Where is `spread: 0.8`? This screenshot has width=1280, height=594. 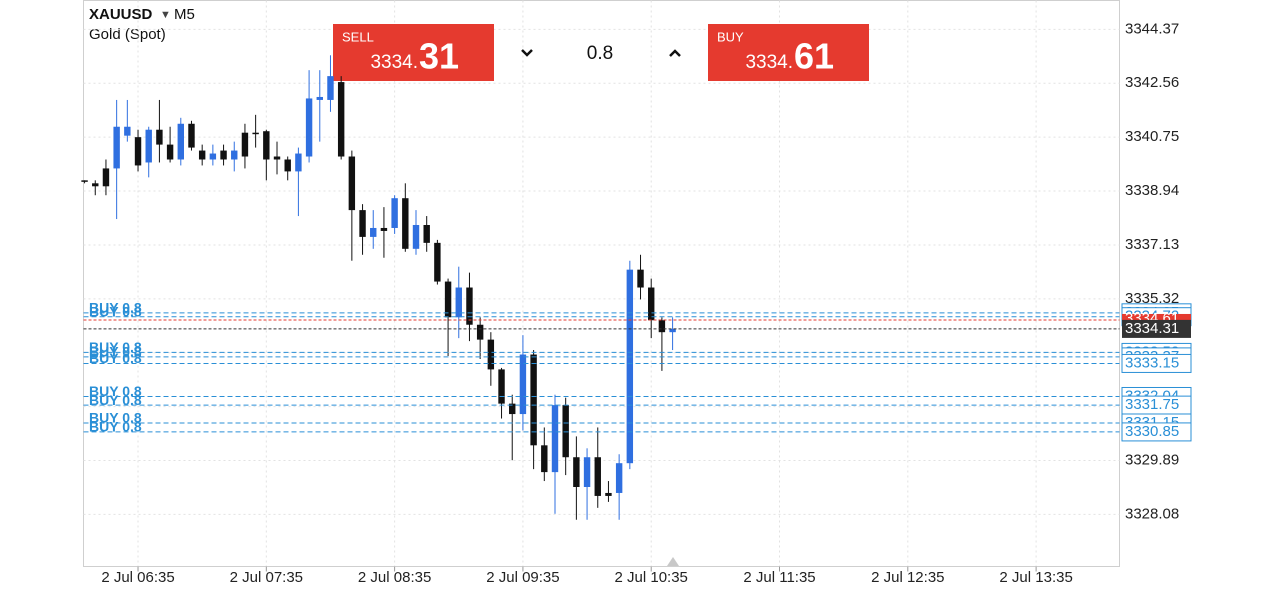
spread: 0.8 is located at coordinates (600, 53).